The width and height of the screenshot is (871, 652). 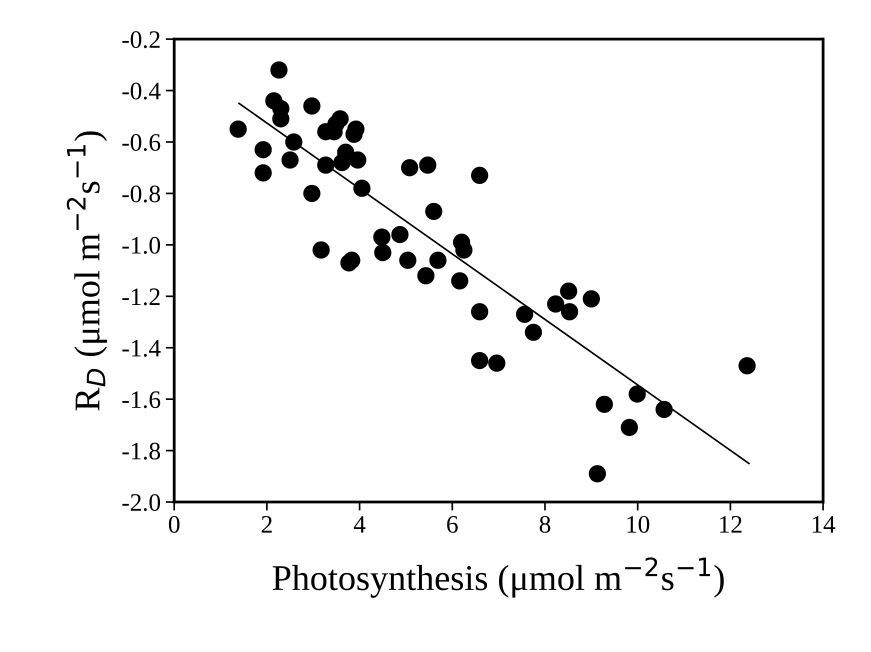 What do you see at coordinates (141, 503) in the screenshot?
I see `y-tick-label: -2.0` at bounding box center [141, 503].